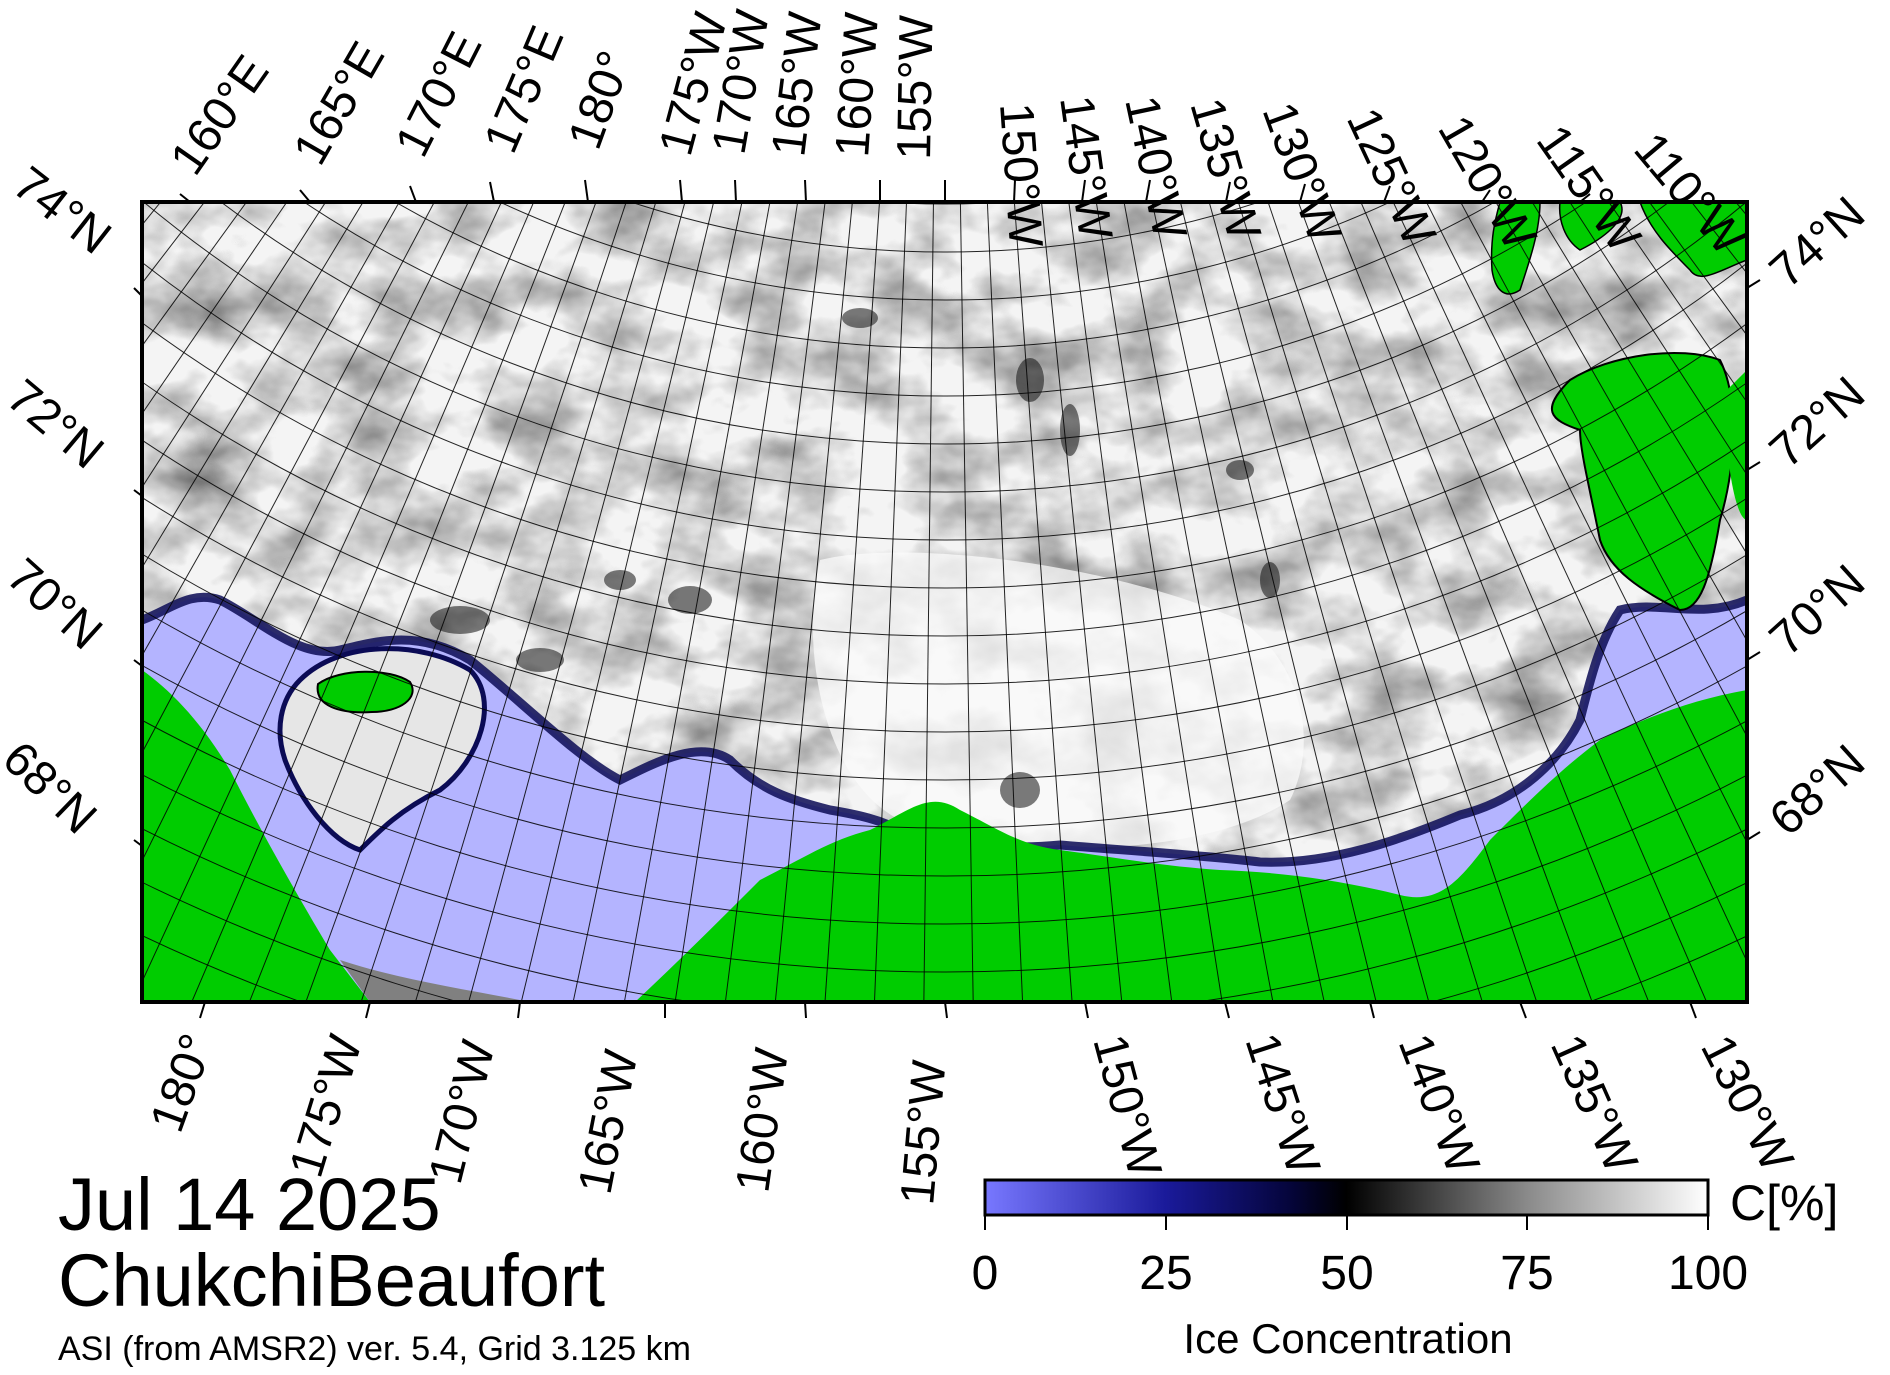  I want to click on colorbar-ticks, so click(1346, 1222).